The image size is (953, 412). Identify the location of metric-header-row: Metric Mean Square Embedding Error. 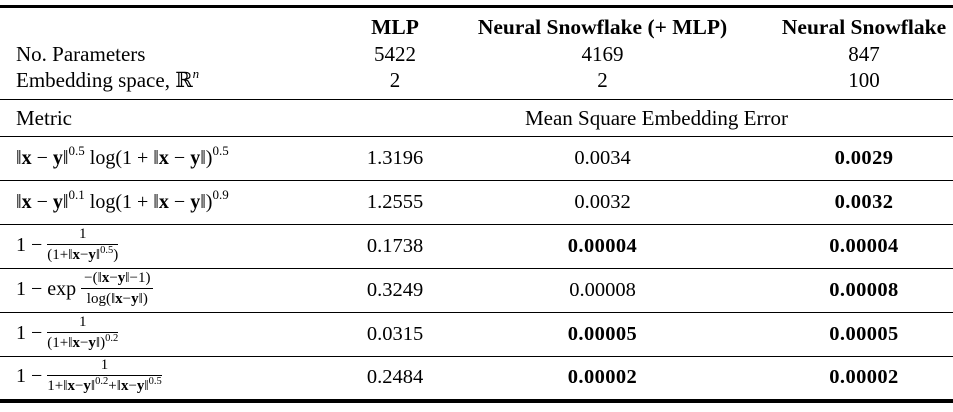
(476, 118).